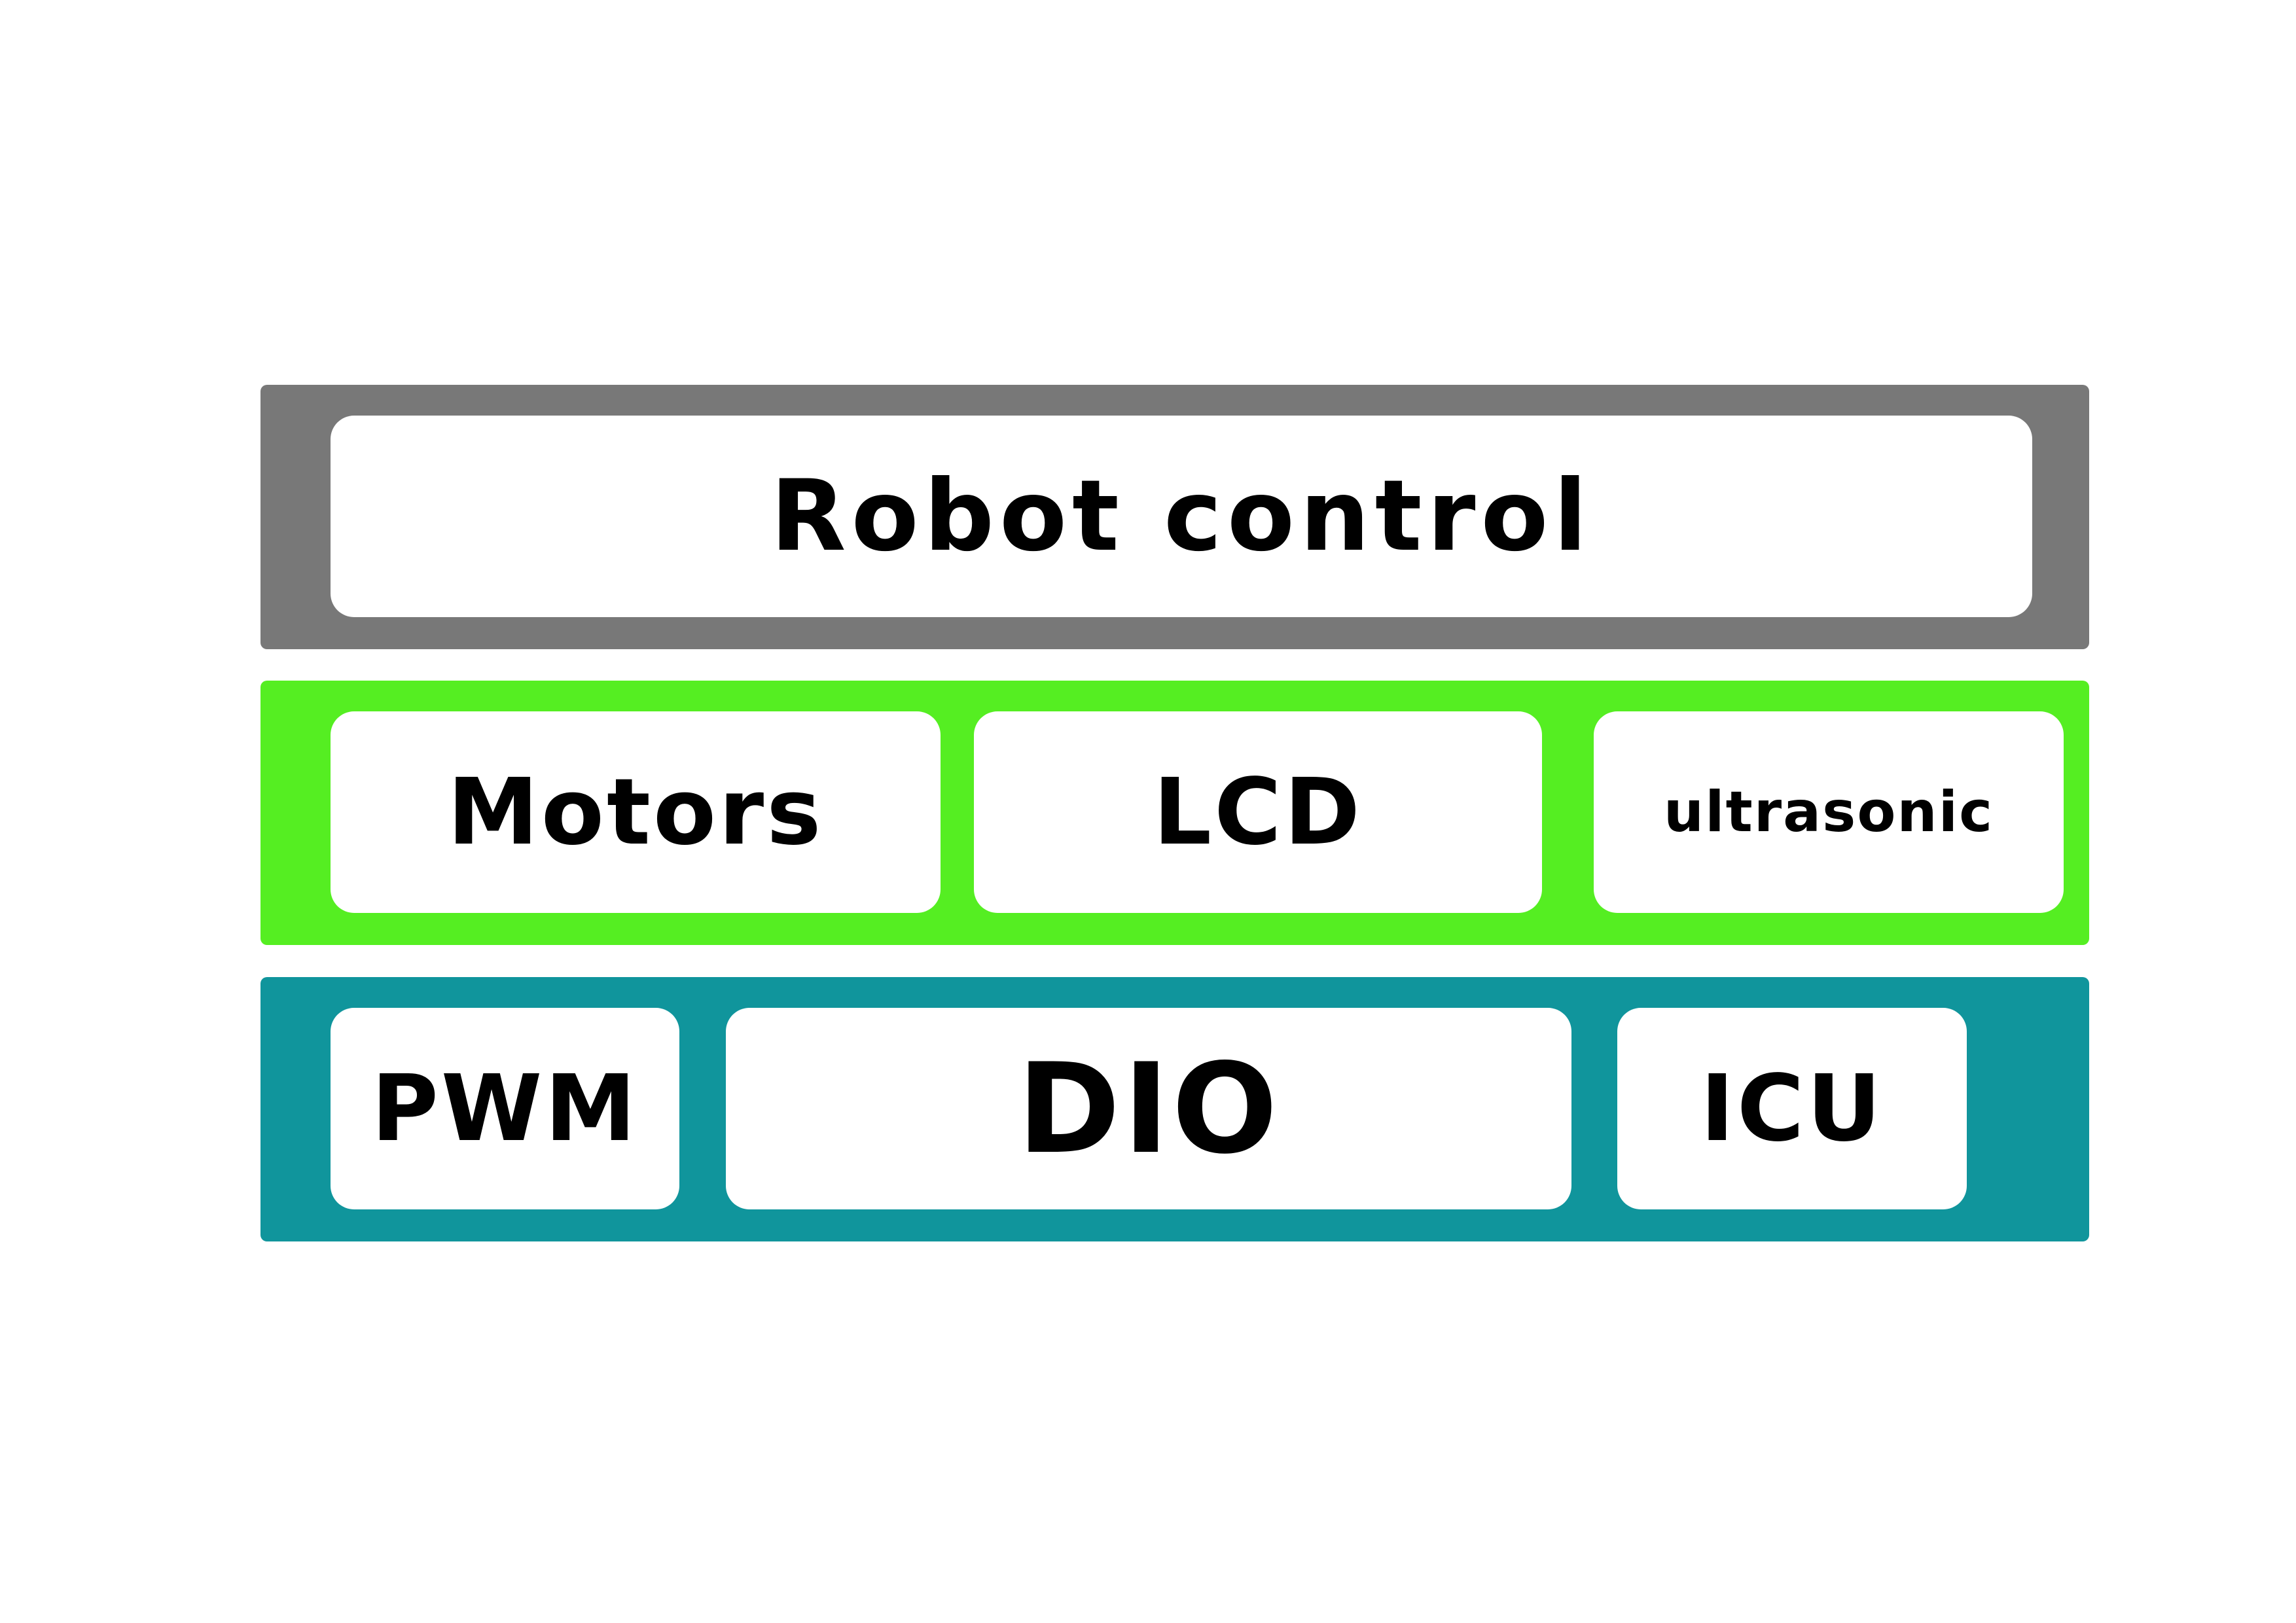 The image size is (2296, 1623). I want to click on module-label-dio: DIO, so click(1148, 1108).